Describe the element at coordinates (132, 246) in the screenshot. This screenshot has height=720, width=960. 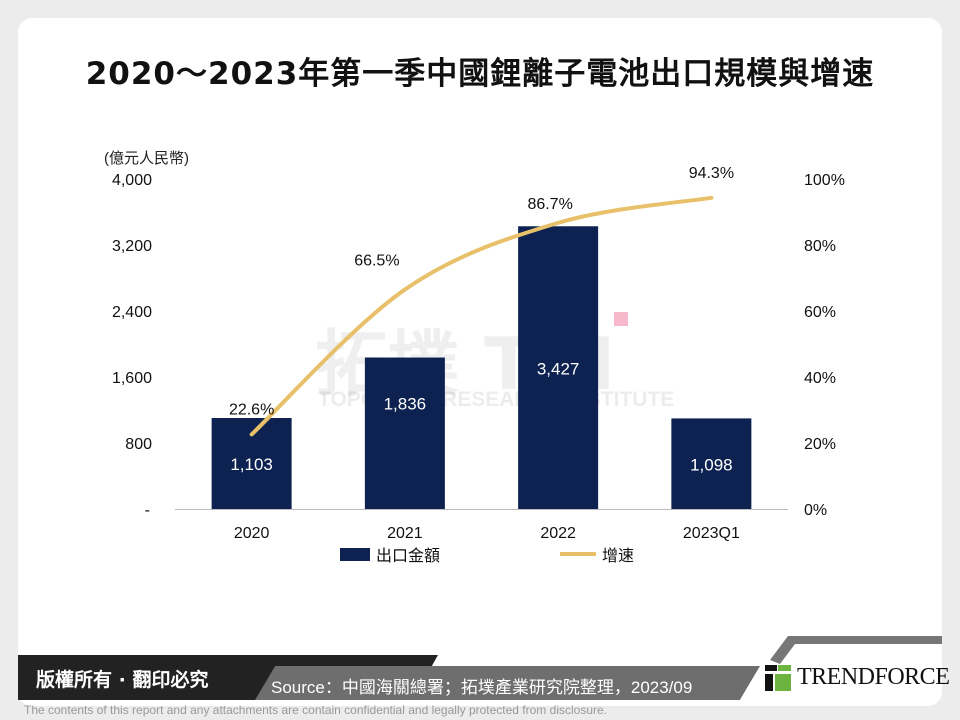
I see `left-tick-label: 3,200` at that location.